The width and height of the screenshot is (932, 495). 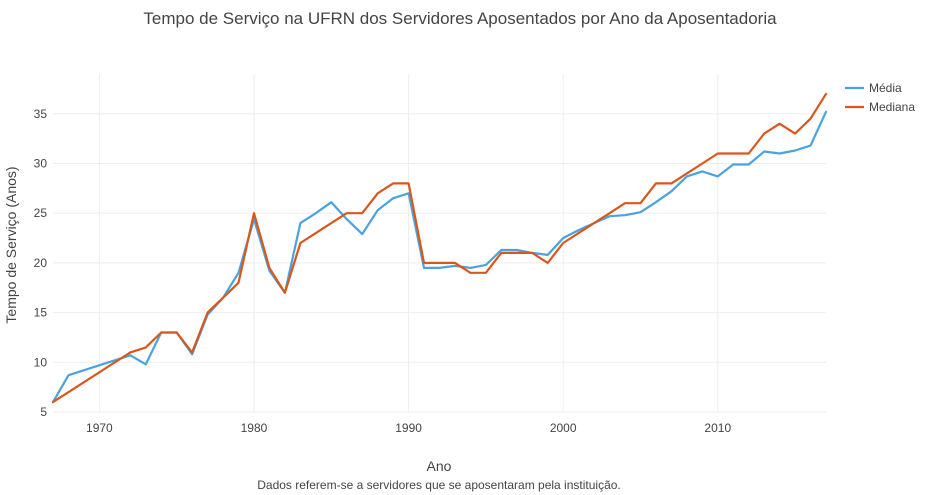 What do you see at coordinates (717, 428) in the screenshot?
I see `x-tick-label: 2010` at bounding box center [717, 428].